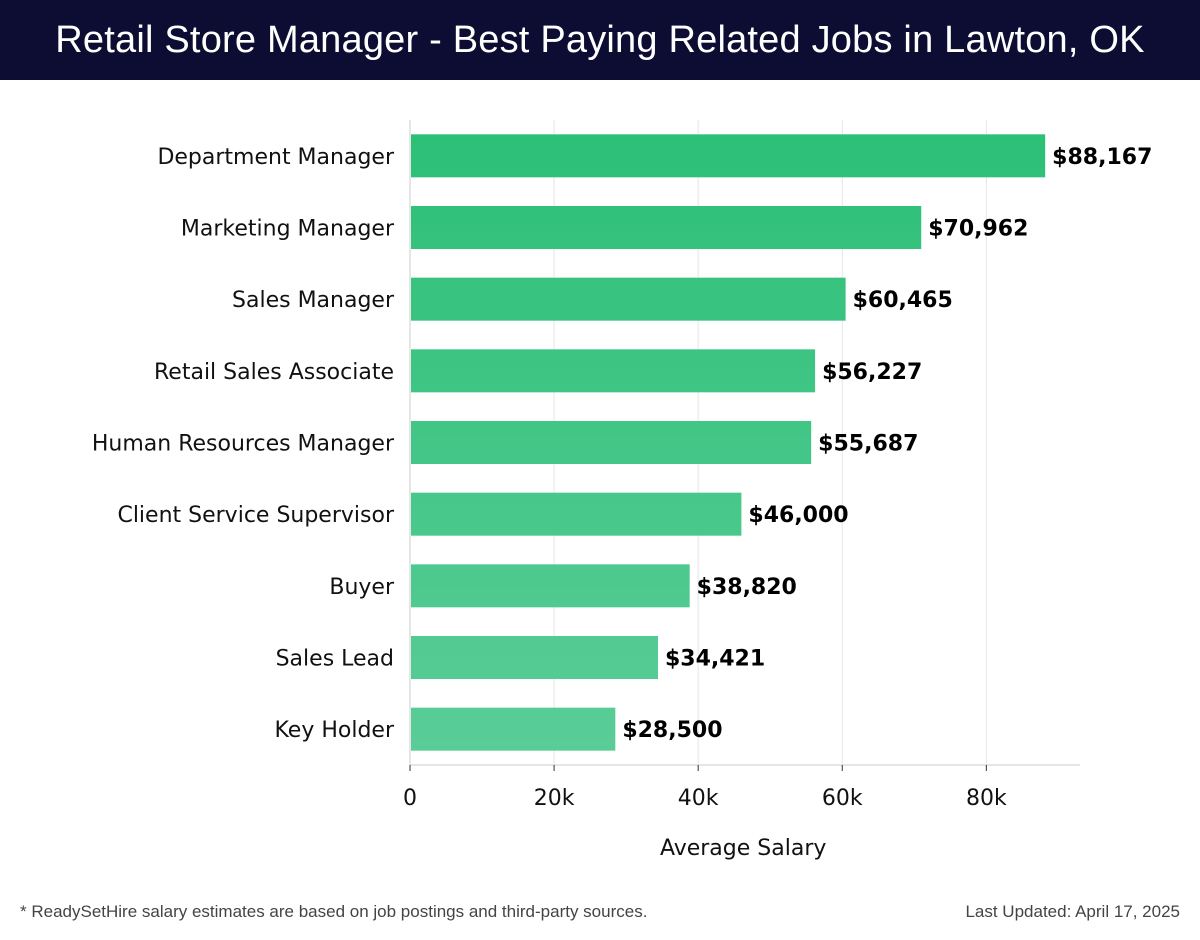 This screenshot has height=940, width=1200. Describe the element at coordinates (842, 798) in the screenshot. I see `x-tick-label: 60k` at that location.